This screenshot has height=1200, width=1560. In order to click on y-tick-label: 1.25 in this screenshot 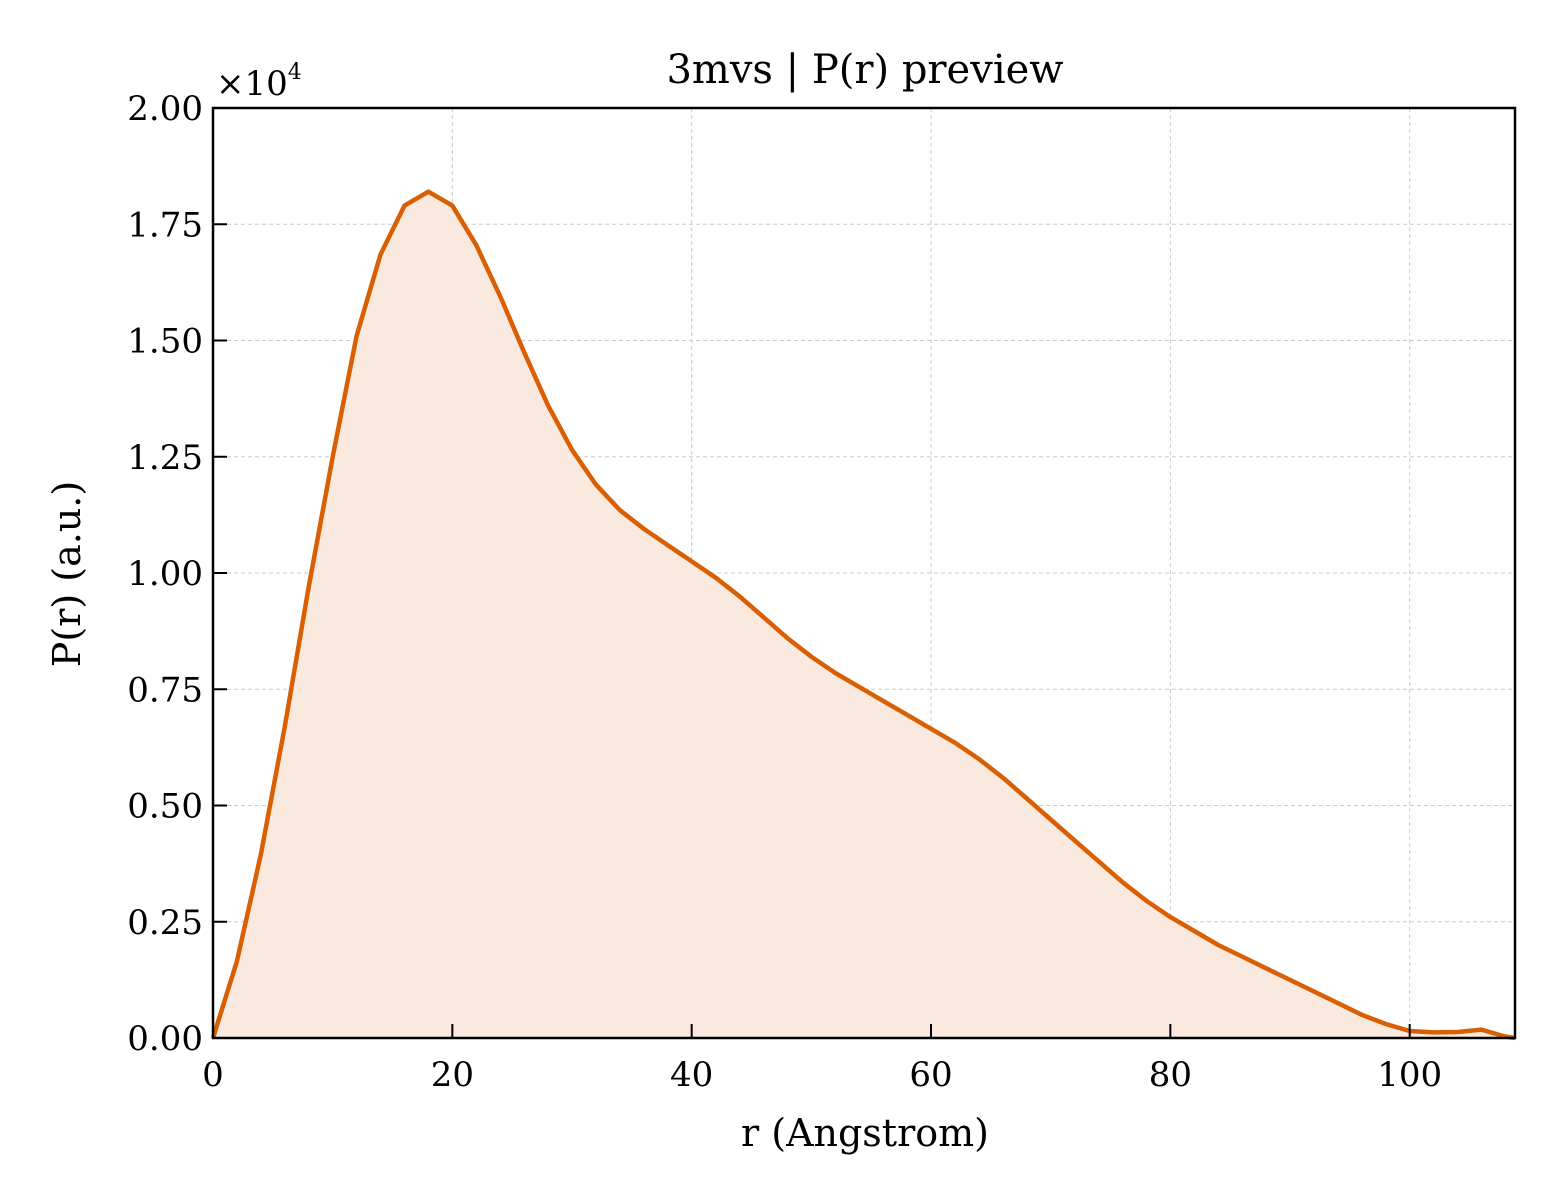, I will do `click(165, 458)`.